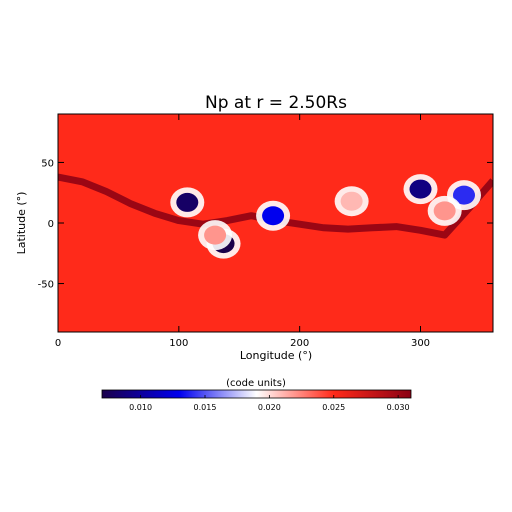 This screenshot has height=512, width=512. Describe the element at coordinates (276, 103) in the screenshot. I see `chart-title: Np at r = 2.50Rs` at that location.